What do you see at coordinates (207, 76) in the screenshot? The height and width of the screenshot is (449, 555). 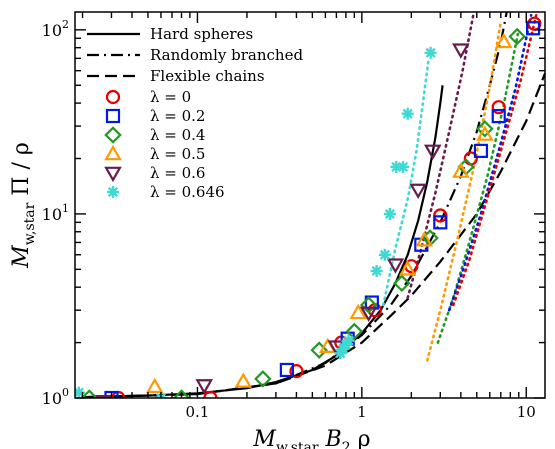 I see `legend-label: Flexible chains` at bounding box center [207, 76].